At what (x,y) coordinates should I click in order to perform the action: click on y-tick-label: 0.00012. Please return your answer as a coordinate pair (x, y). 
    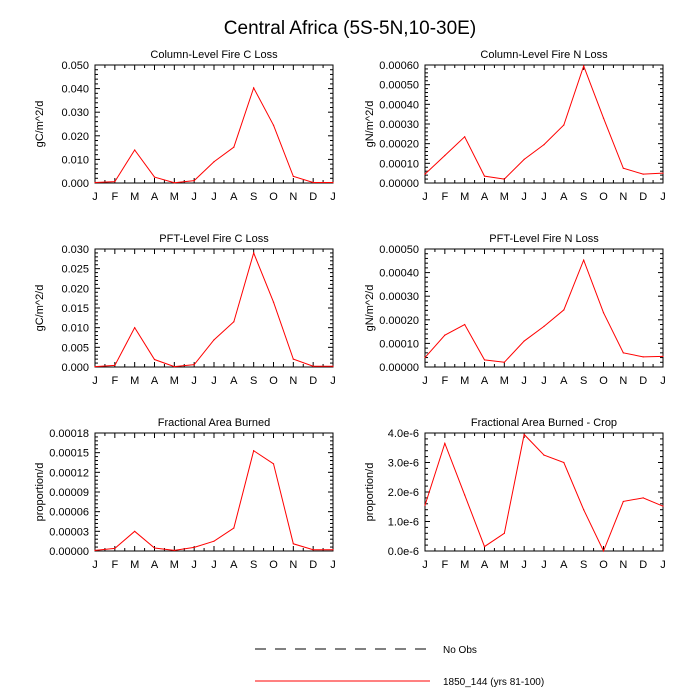
    Looking at the image, I should click on (69, 473).